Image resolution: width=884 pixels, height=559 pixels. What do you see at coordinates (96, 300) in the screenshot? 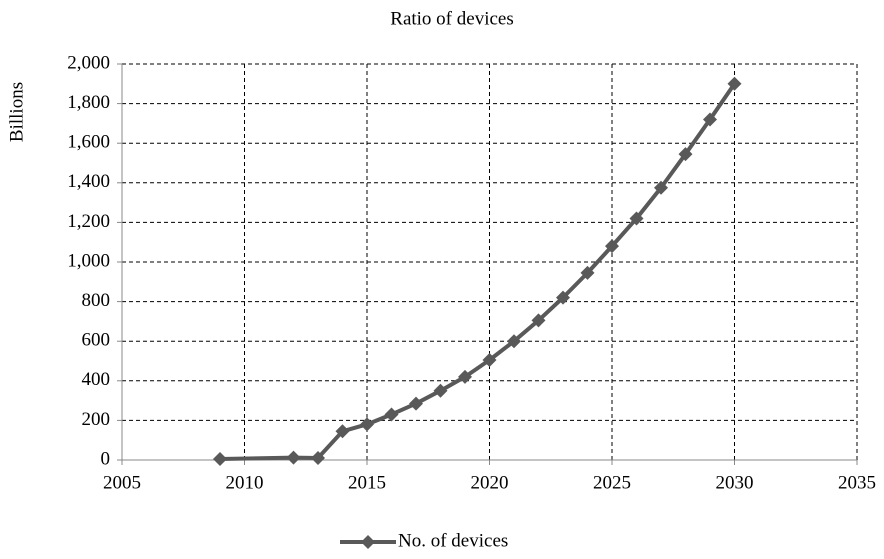
I see `y-tick-label: 800` at bounding box center [96, 300].